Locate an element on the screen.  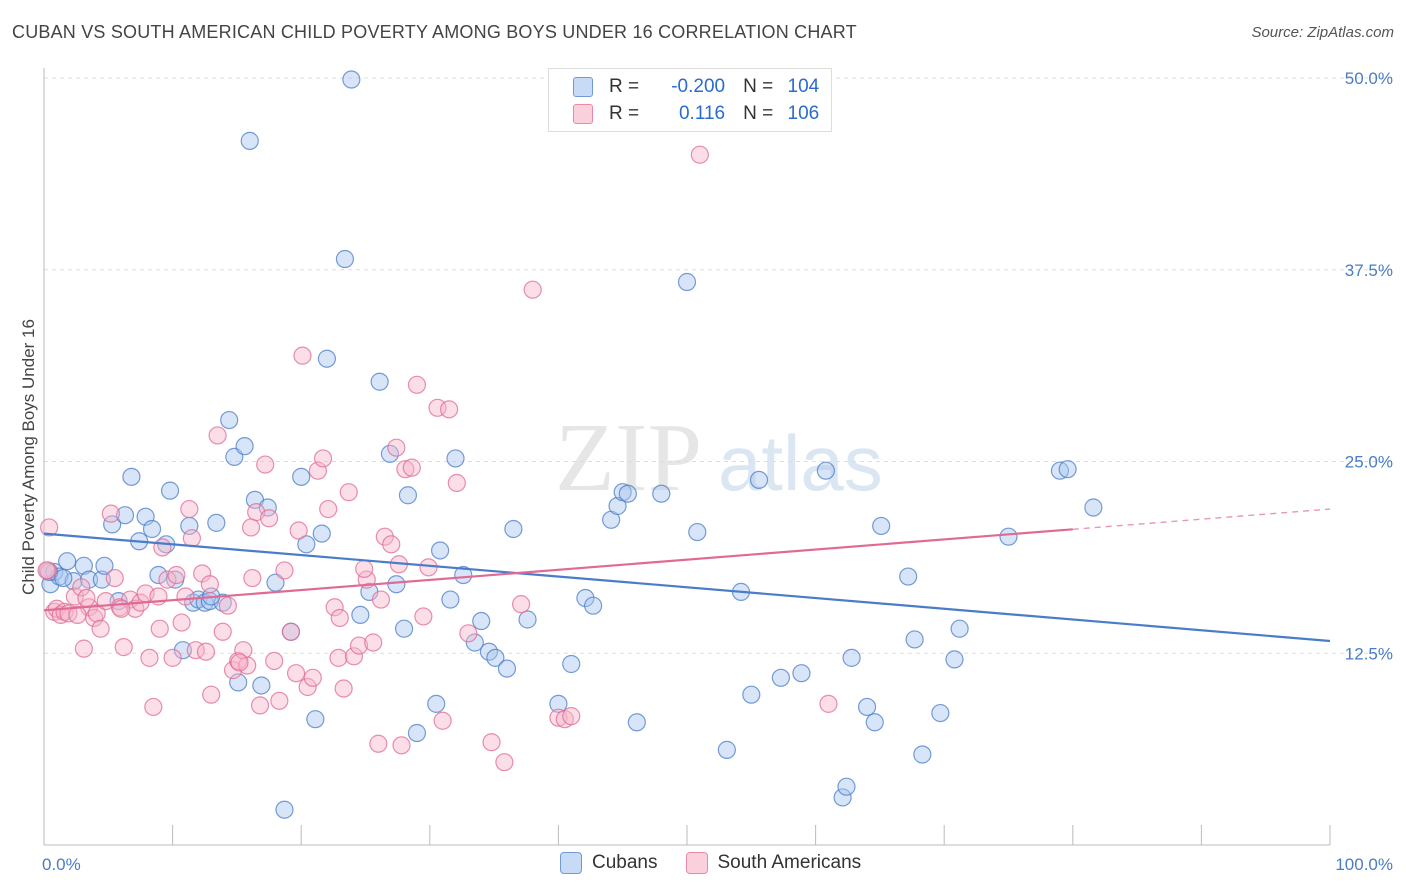
stats-legend: R = -0.200 N = 104 R = 0.116 N = 106 is located at coordinates (690, 100).